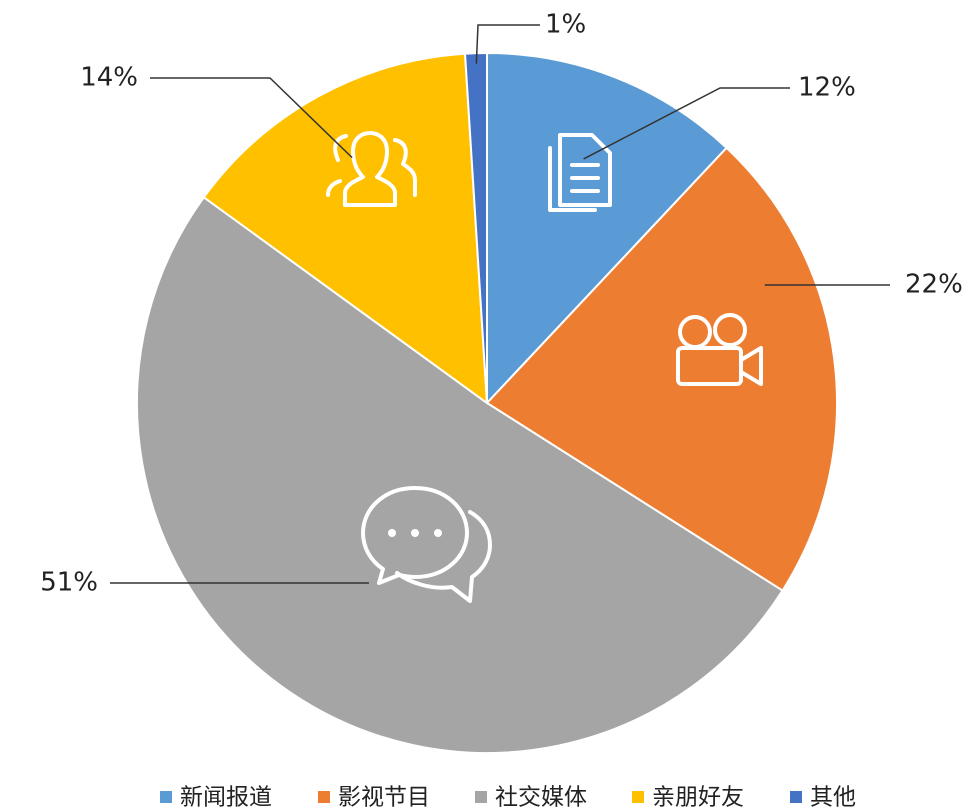 Image resolution: width=971 pixels, height=810 pixels. What do you see at coordinates (565, 25) in the screenshot?
I see `data-label: 1%` at bounding box center [565, 25].